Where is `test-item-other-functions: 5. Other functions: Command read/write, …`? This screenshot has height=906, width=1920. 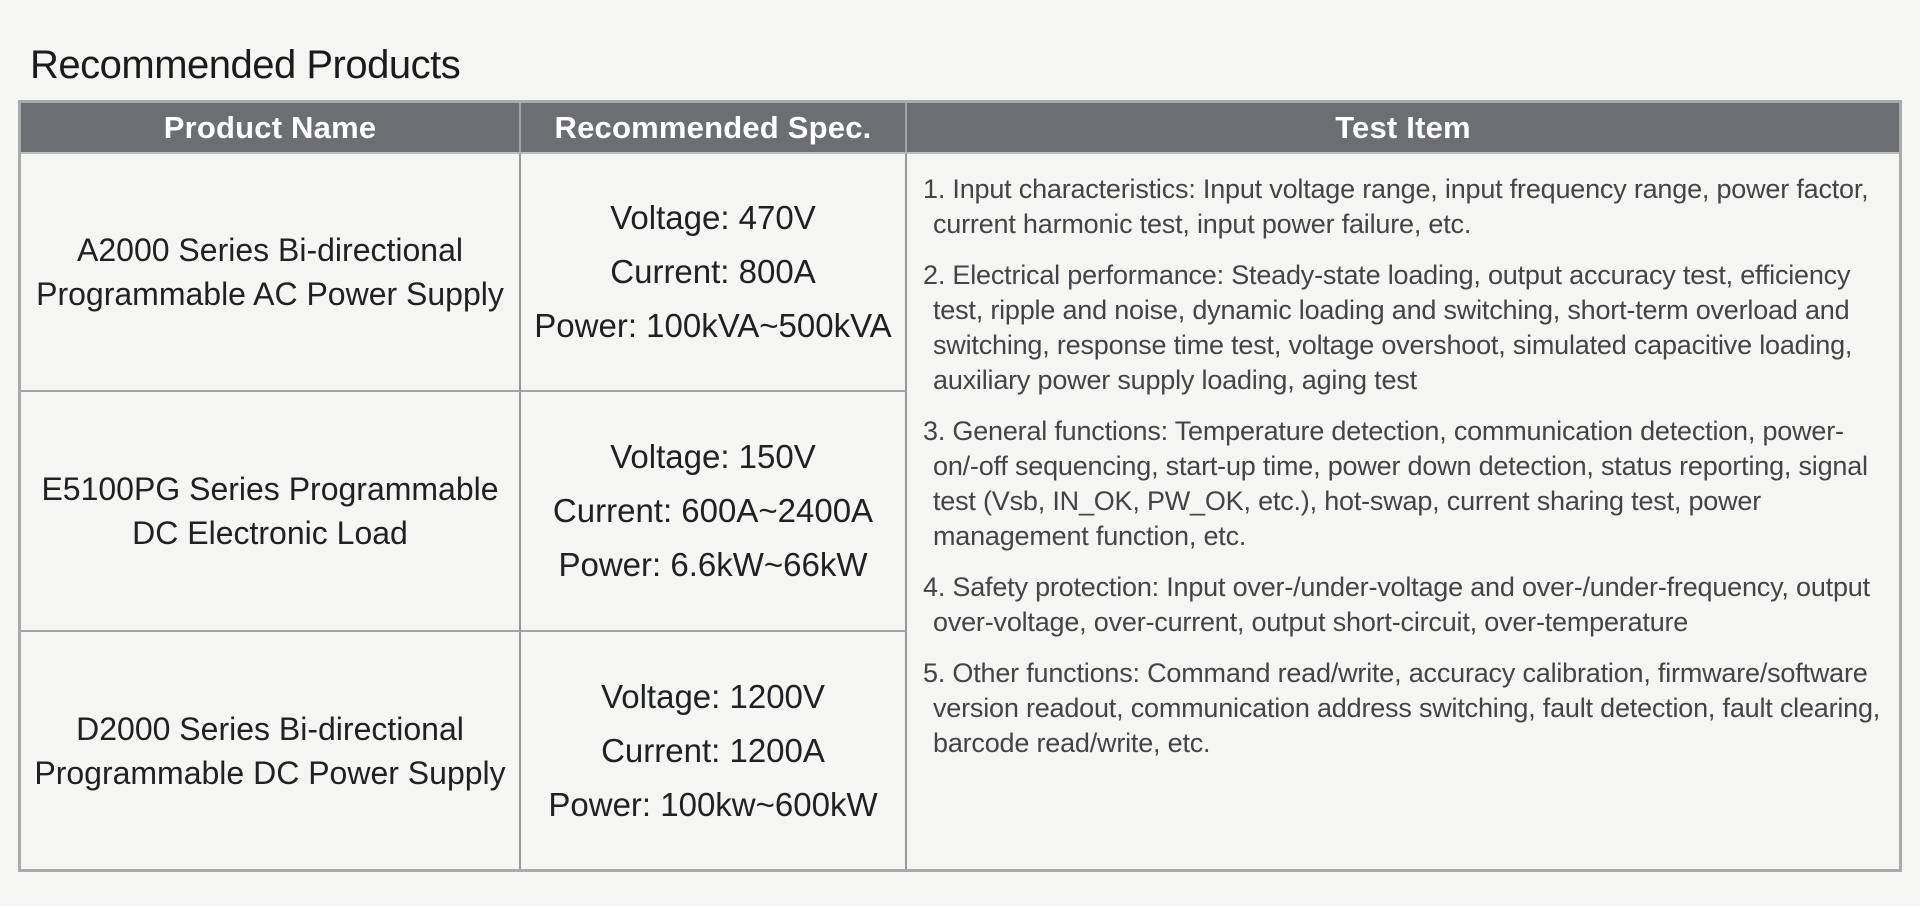
test-item-other-functions: 5. Other functions: Command read/write, … is located at coordinates (1402, 708).